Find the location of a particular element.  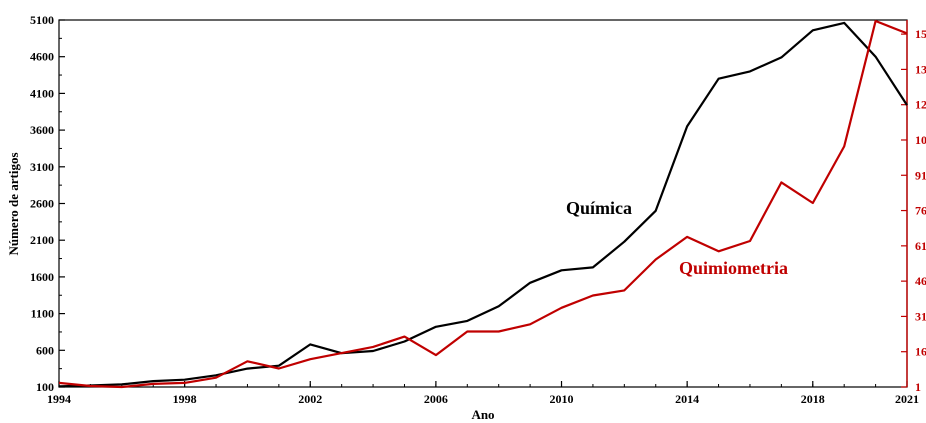

y-right-tick-label: 15 is located at coordinates (920, 34).